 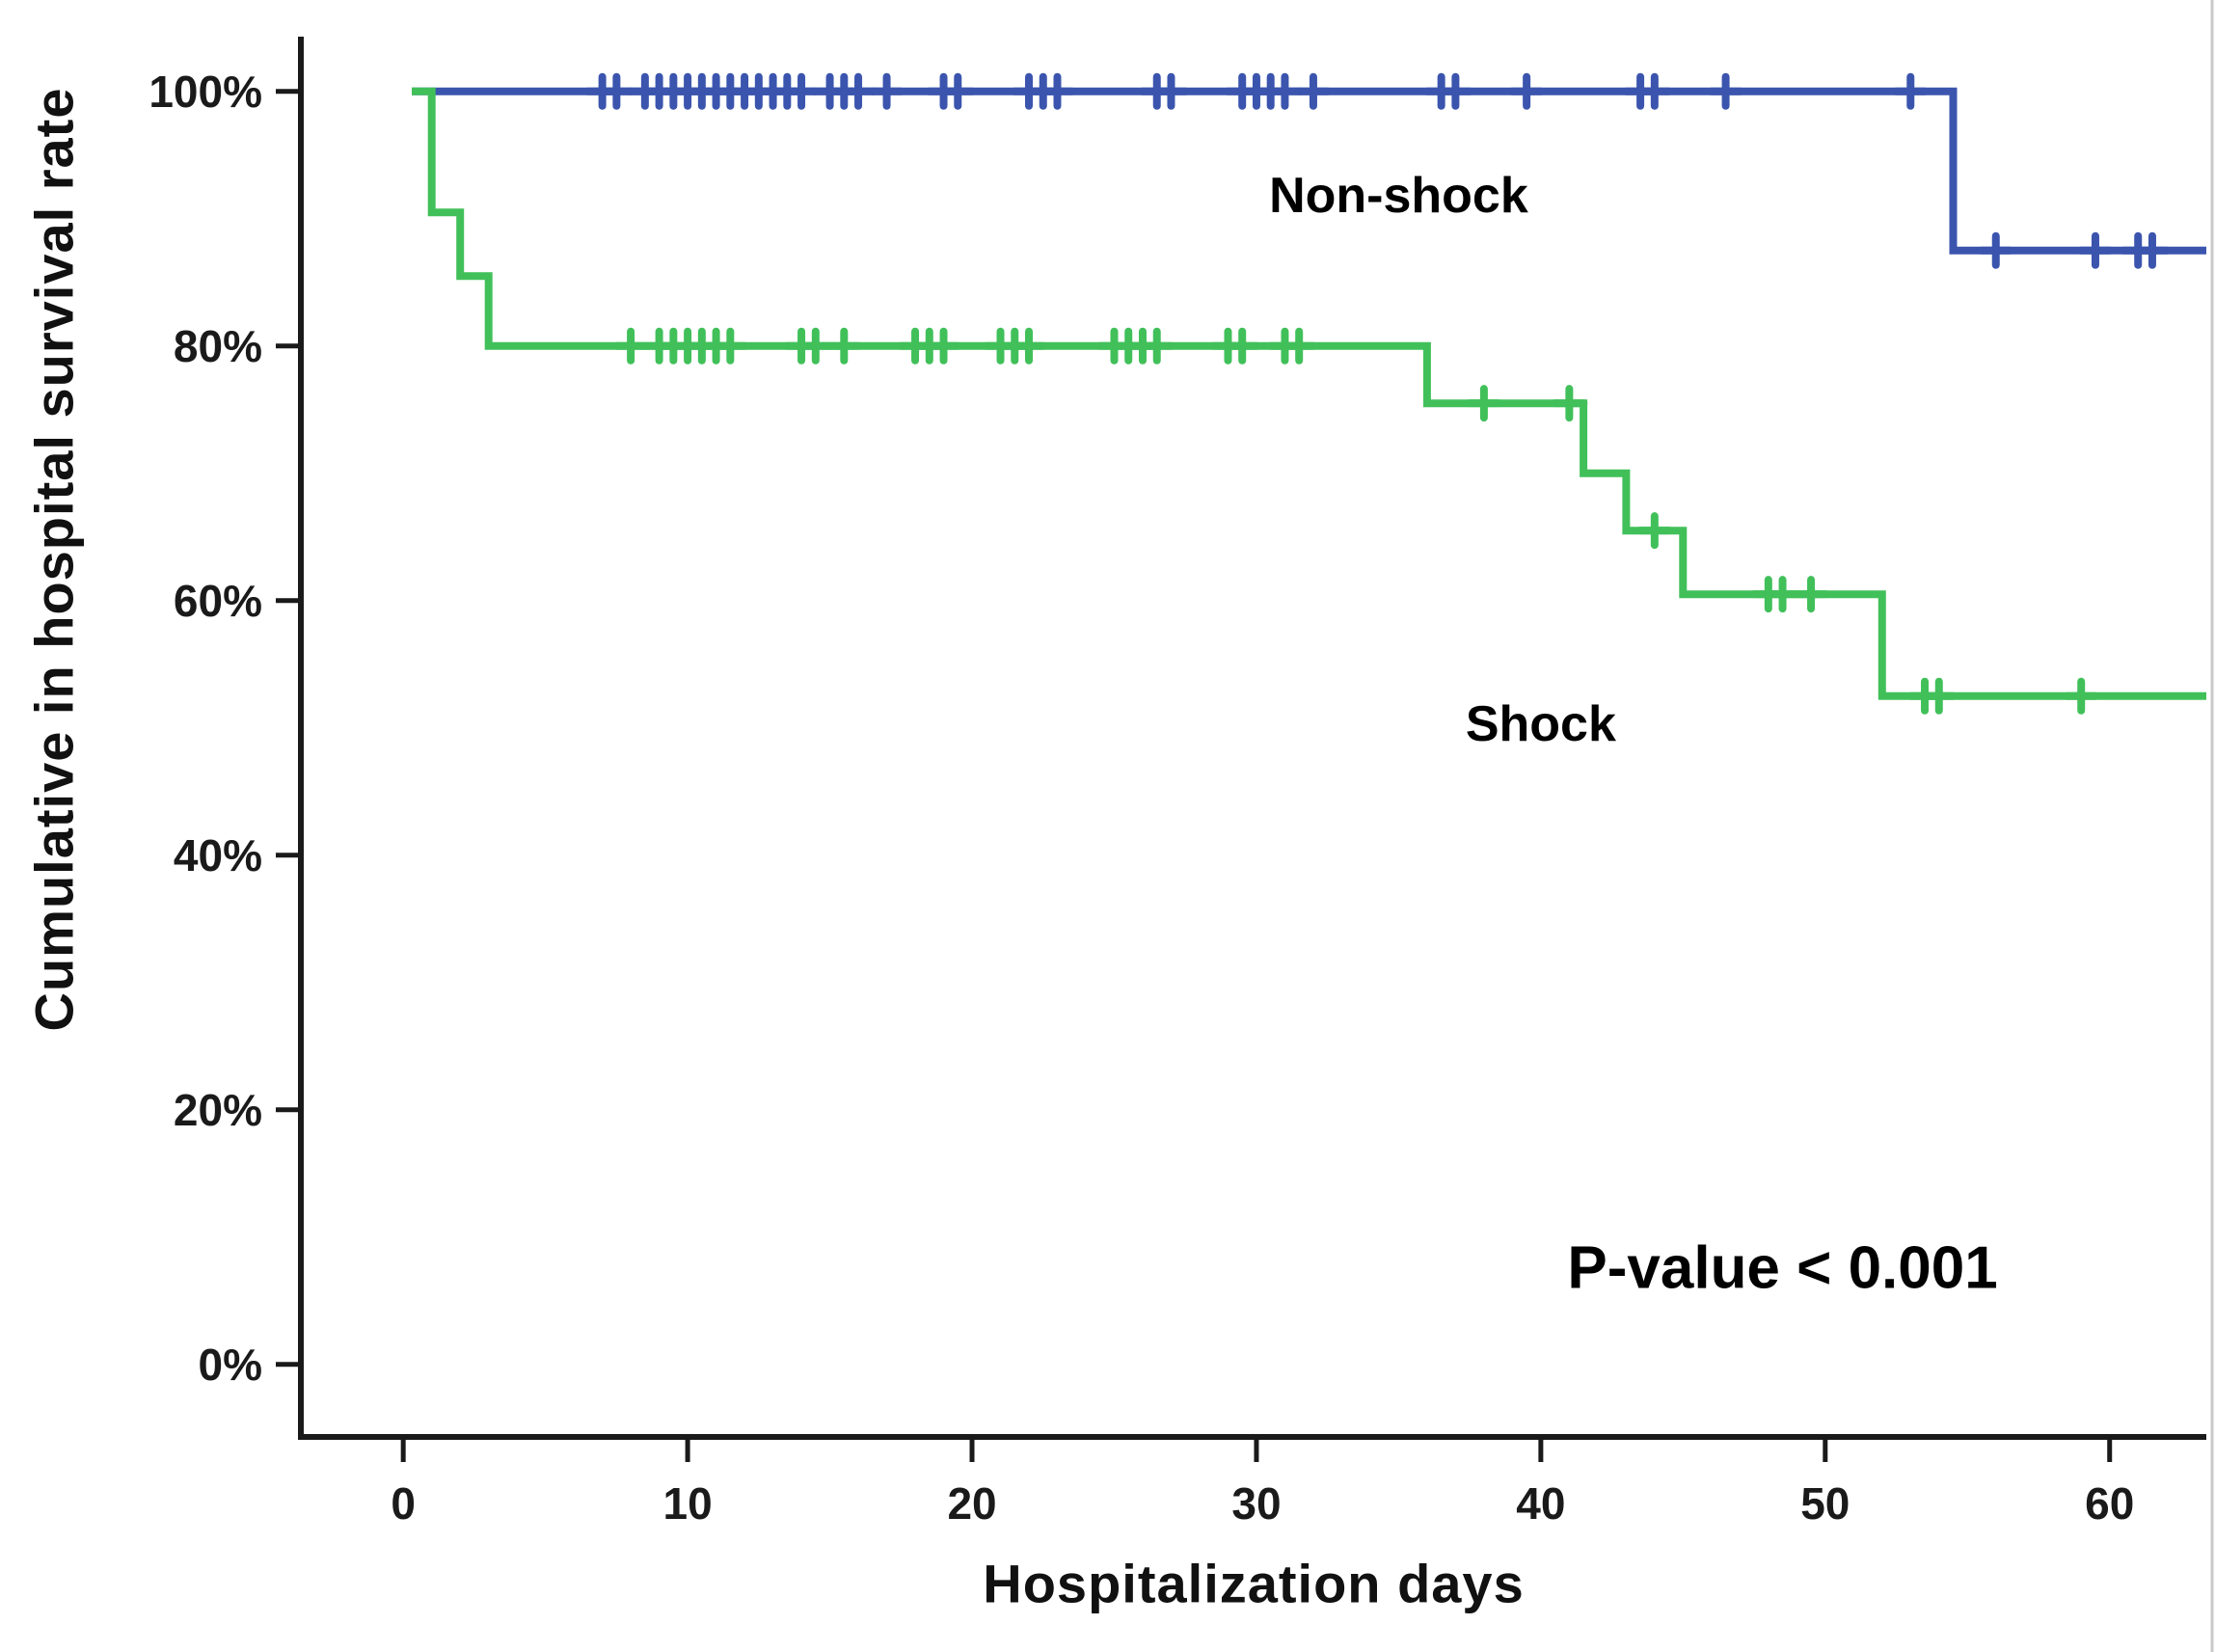 What do you see at coordinates (403, 1503) in the screenshot?
I see `x-tick-label: 0` at bounding box center [403, 1503].